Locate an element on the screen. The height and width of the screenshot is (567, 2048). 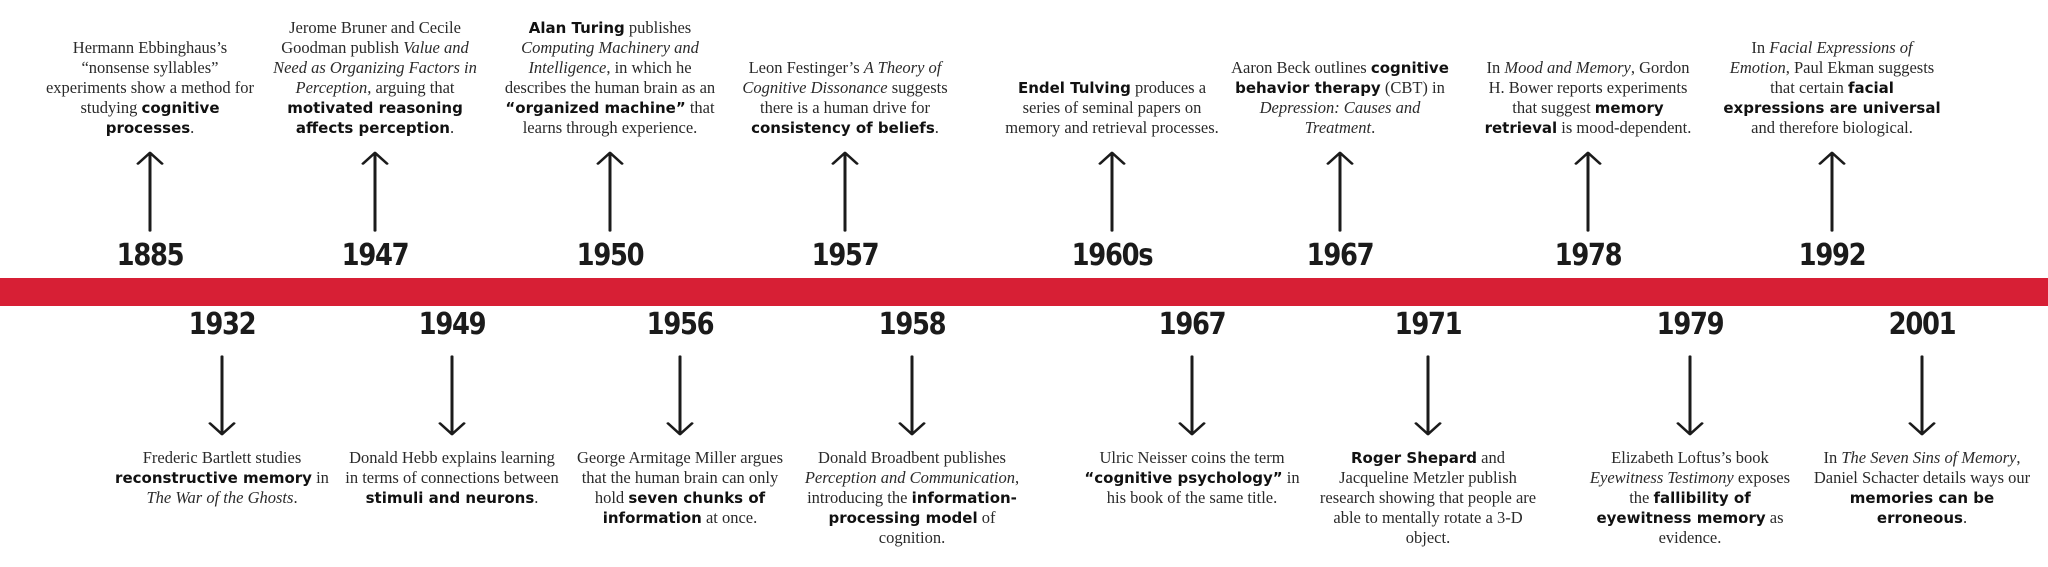
event-text: , Paul Ekman suggests that certain is located at coordinates (1852, 77).